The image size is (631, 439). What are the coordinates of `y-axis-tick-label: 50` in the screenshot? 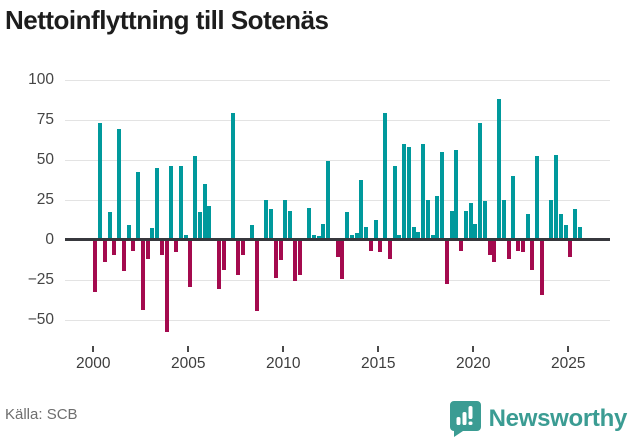 It's located at (45, 159).